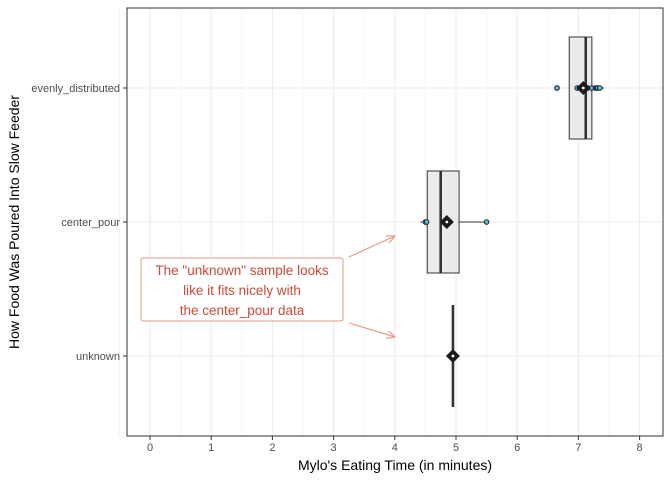  Describe the element at coordinates (75, 89) in the screenshot. I see `y-tick-label: evenly_distributed` at that location.